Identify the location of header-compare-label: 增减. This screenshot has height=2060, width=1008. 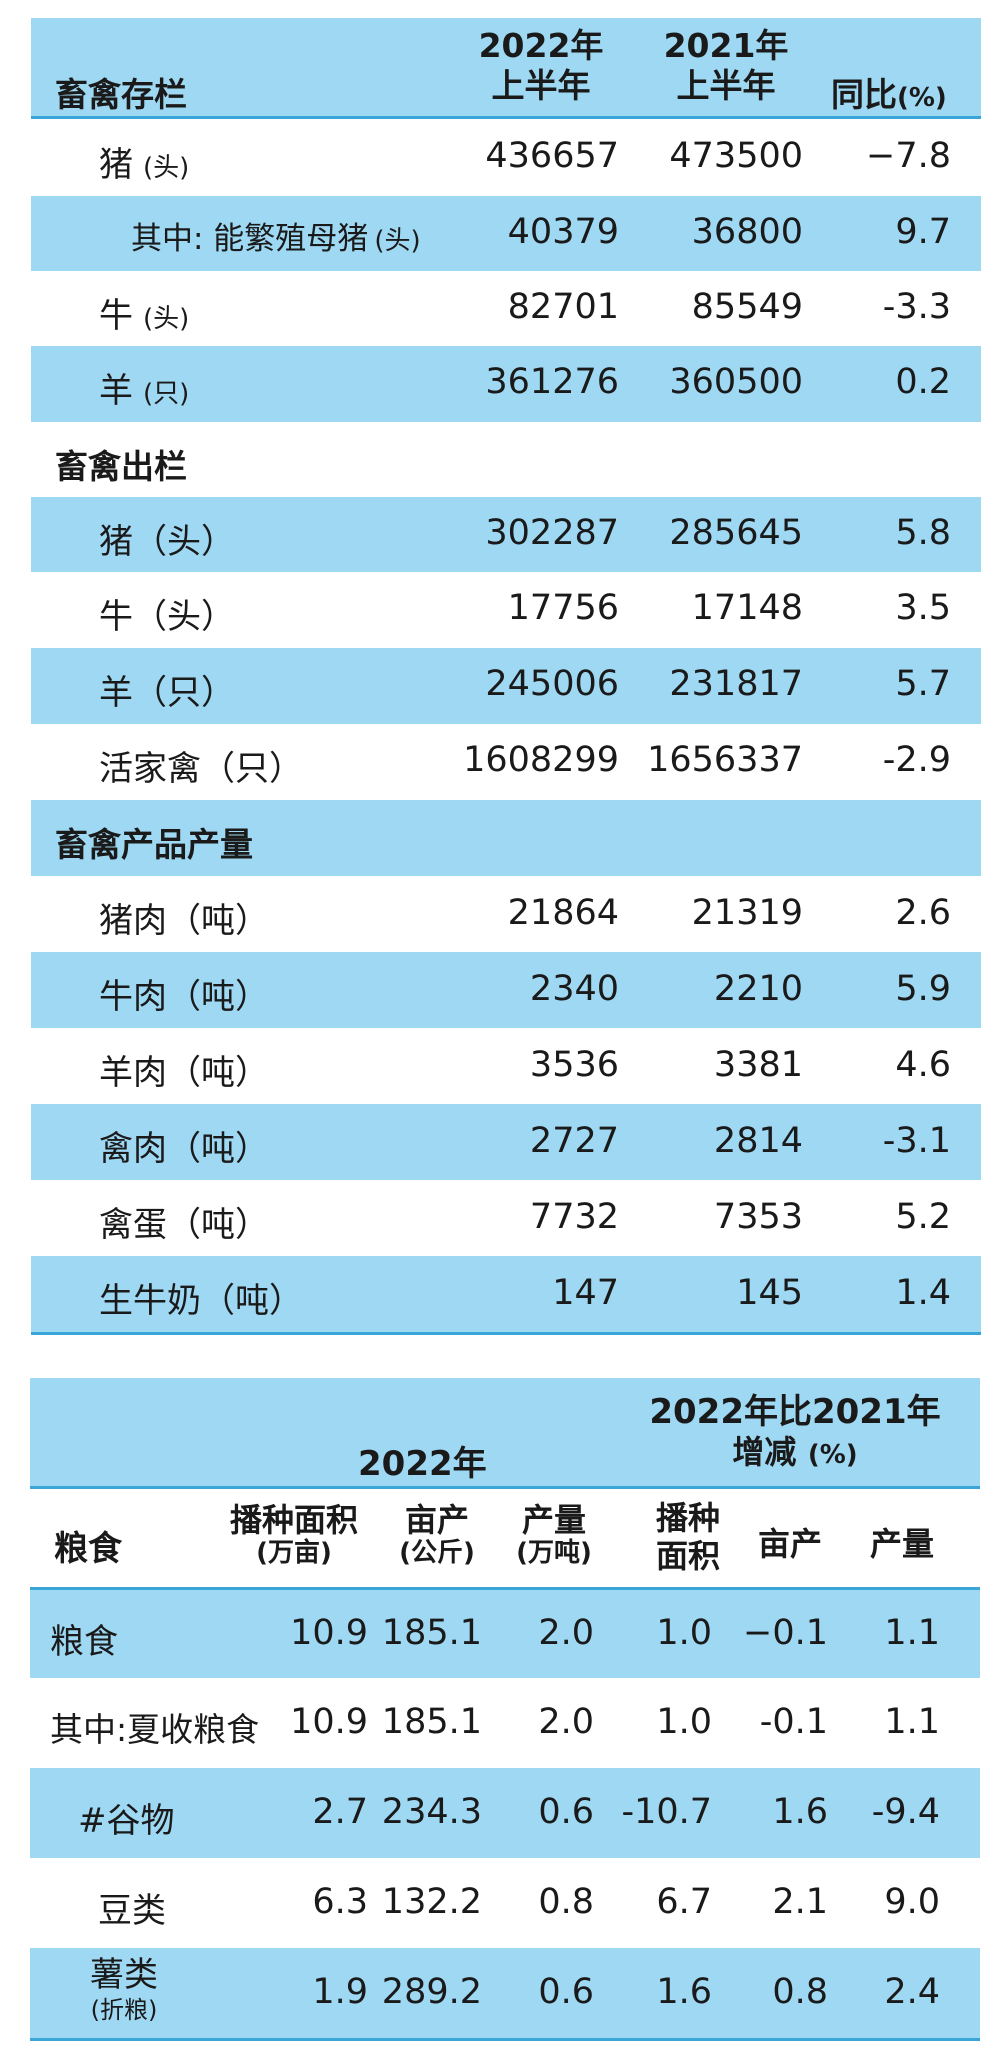
(764, 1452).